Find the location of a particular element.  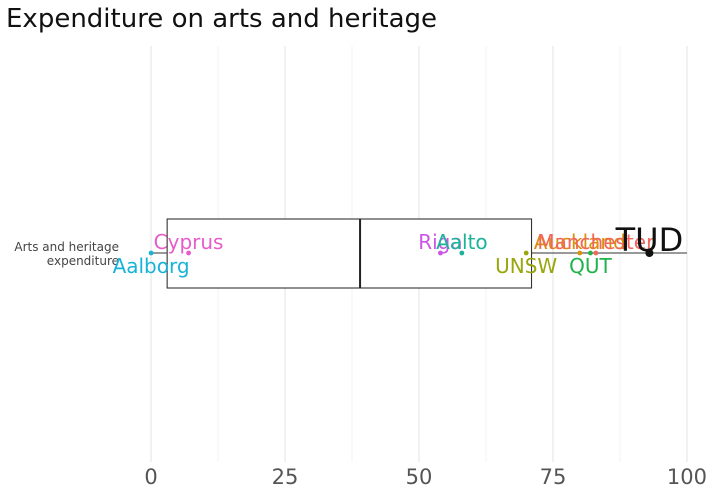

data-point-qut is located at coordinates (590, 253).